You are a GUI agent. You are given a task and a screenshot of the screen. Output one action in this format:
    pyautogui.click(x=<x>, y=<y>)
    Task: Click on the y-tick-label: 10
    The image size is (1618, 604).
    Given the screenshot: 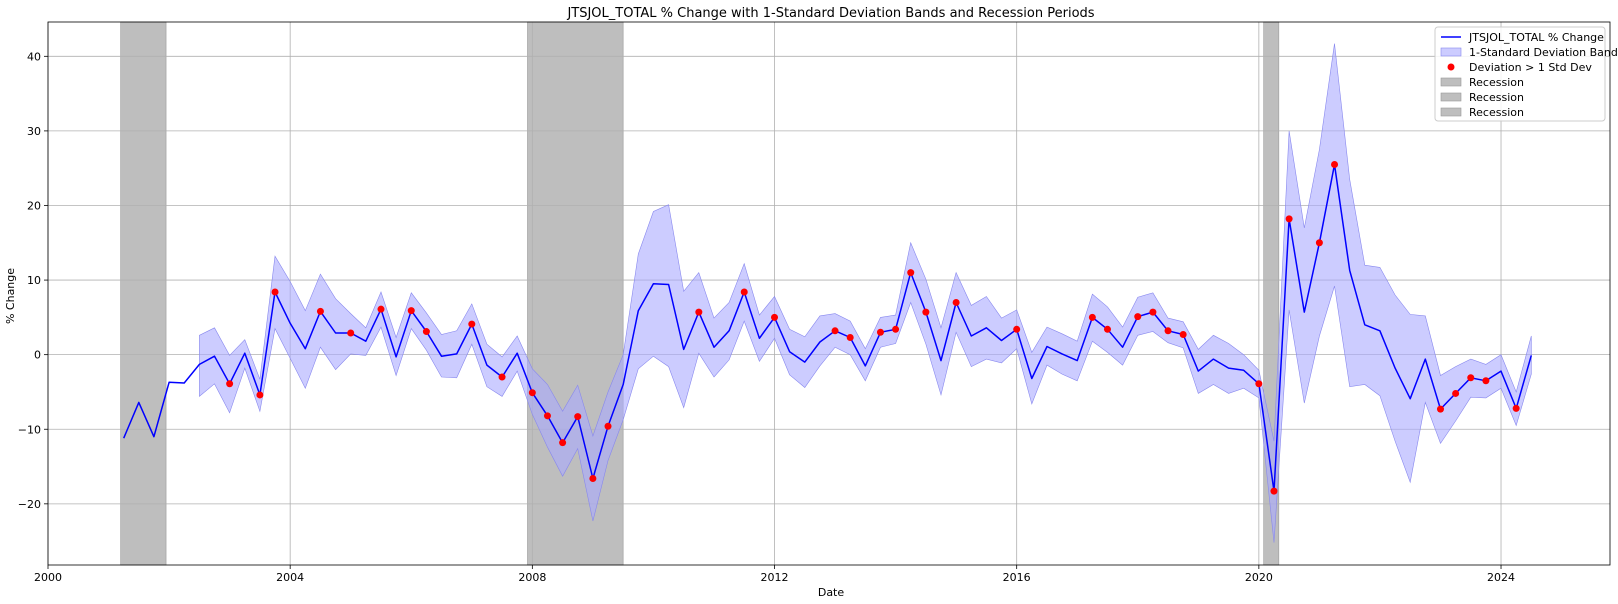 What is the action you would take?
    pyautogui.click(x=34, y=280)
    